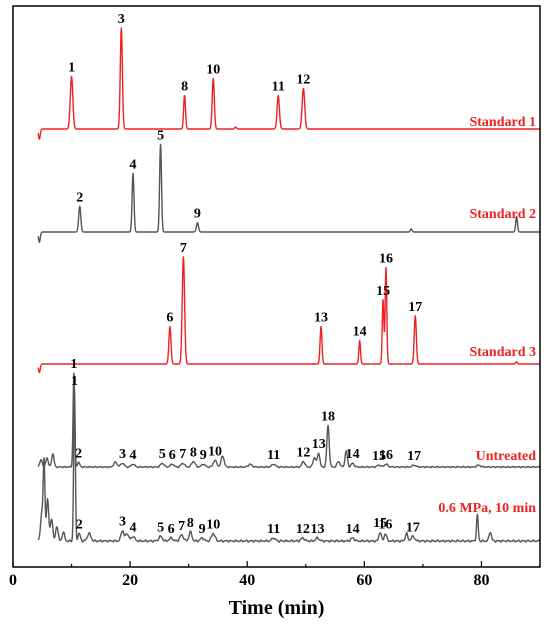 This screenshot has height=631, width=550. What do you see at coordinates (277, 608) in the screenshot?
I see `x-axis-title: Time (min)` at bounding box center [277, 608].